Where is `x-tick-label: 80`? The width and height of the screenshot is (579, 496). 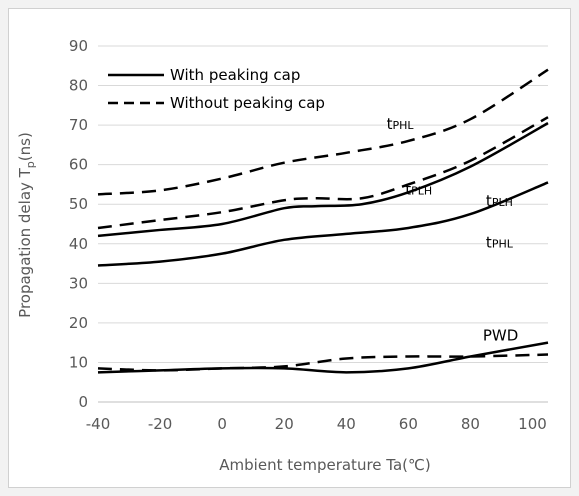 x-tick-label: 80 is located at coordinates (470, 424).